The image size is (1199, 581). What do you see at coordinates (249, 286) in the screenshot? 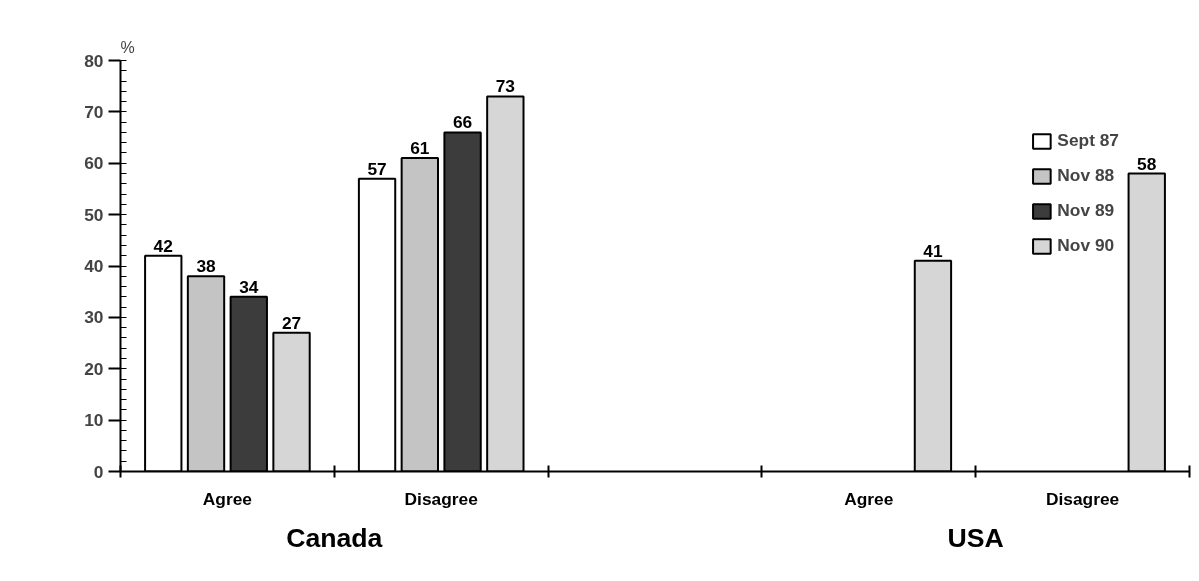
I see `data-label: 34` at bounding box center [249, 286].